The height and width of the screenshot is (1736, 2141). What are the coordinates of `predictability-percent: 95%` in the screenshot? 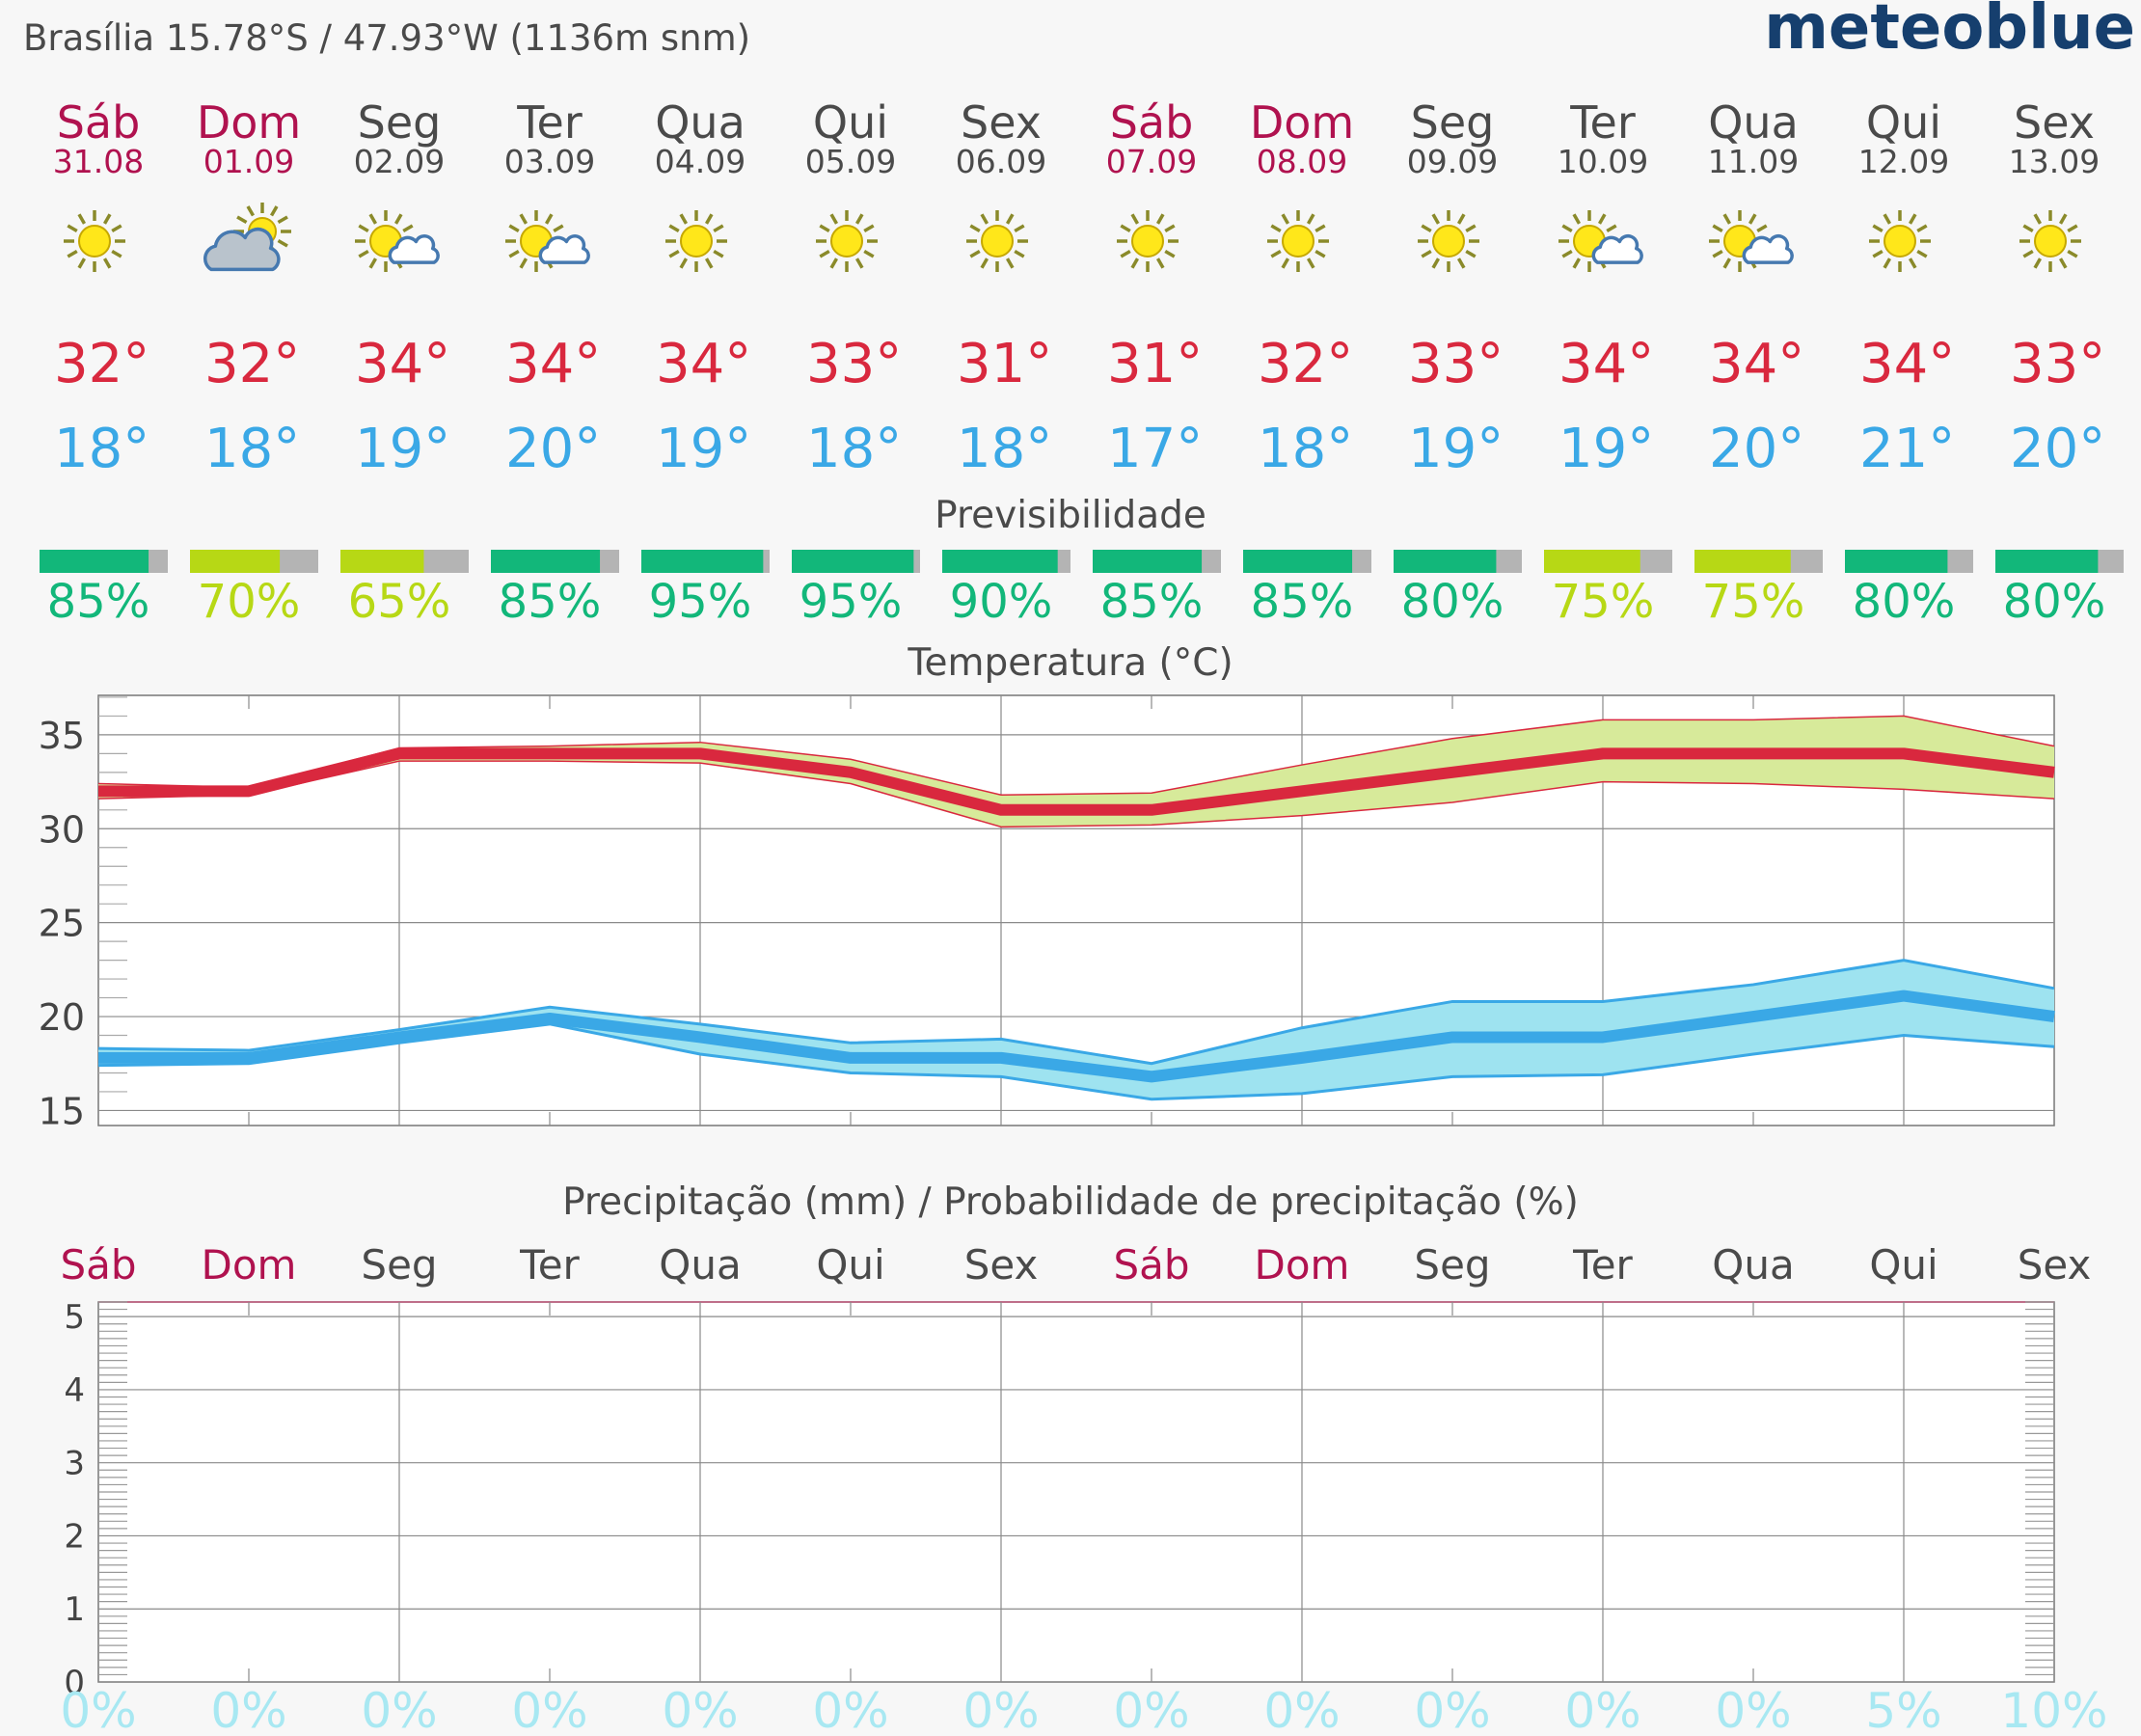 It's located at (851, 602).